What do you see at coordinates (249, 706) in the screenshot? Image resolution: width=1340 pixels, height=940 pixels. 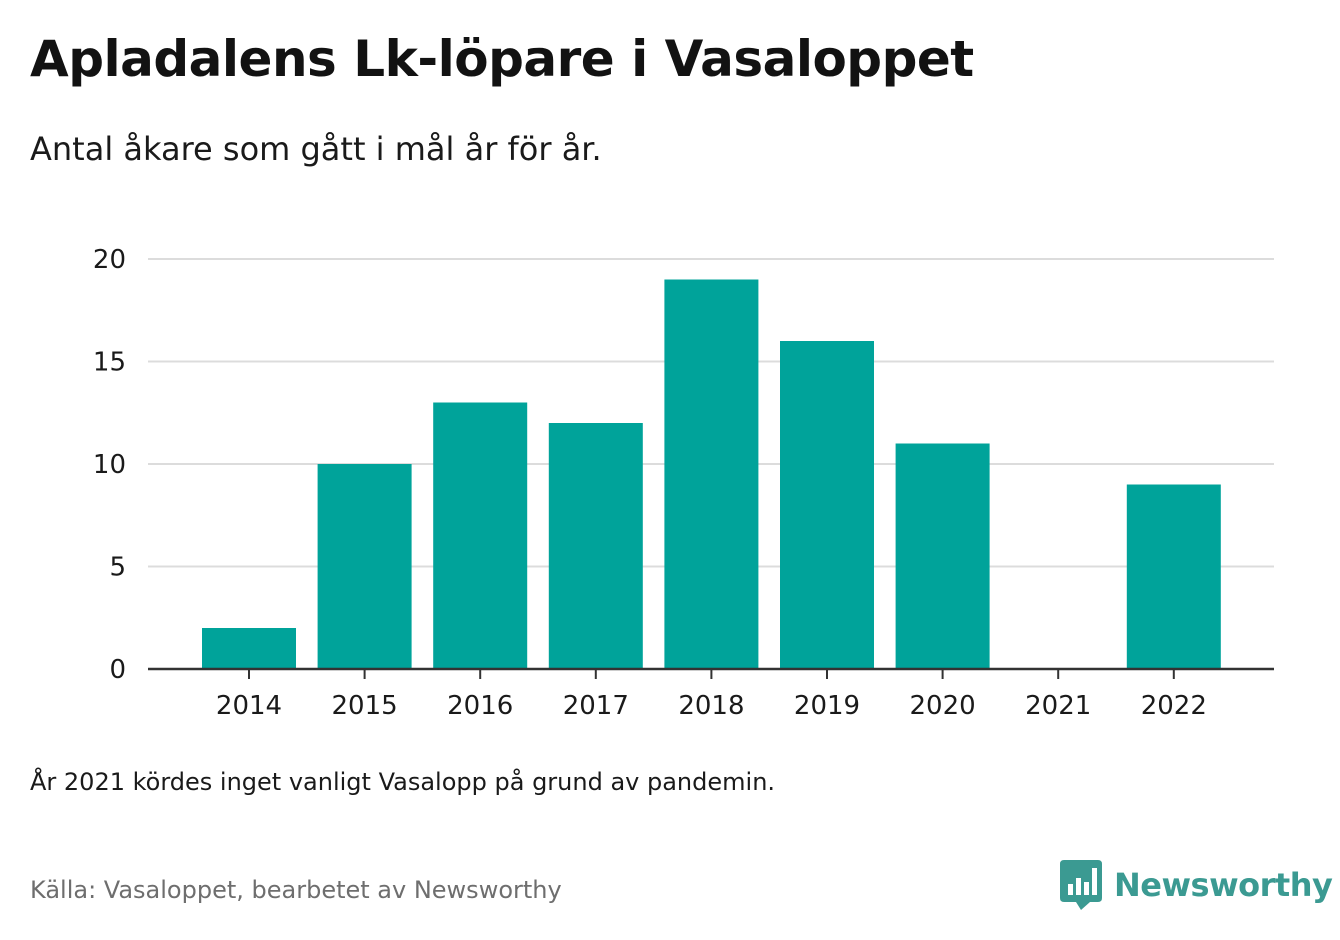 I see `x-tick-label: 2014` at bounding box center [249, 706].